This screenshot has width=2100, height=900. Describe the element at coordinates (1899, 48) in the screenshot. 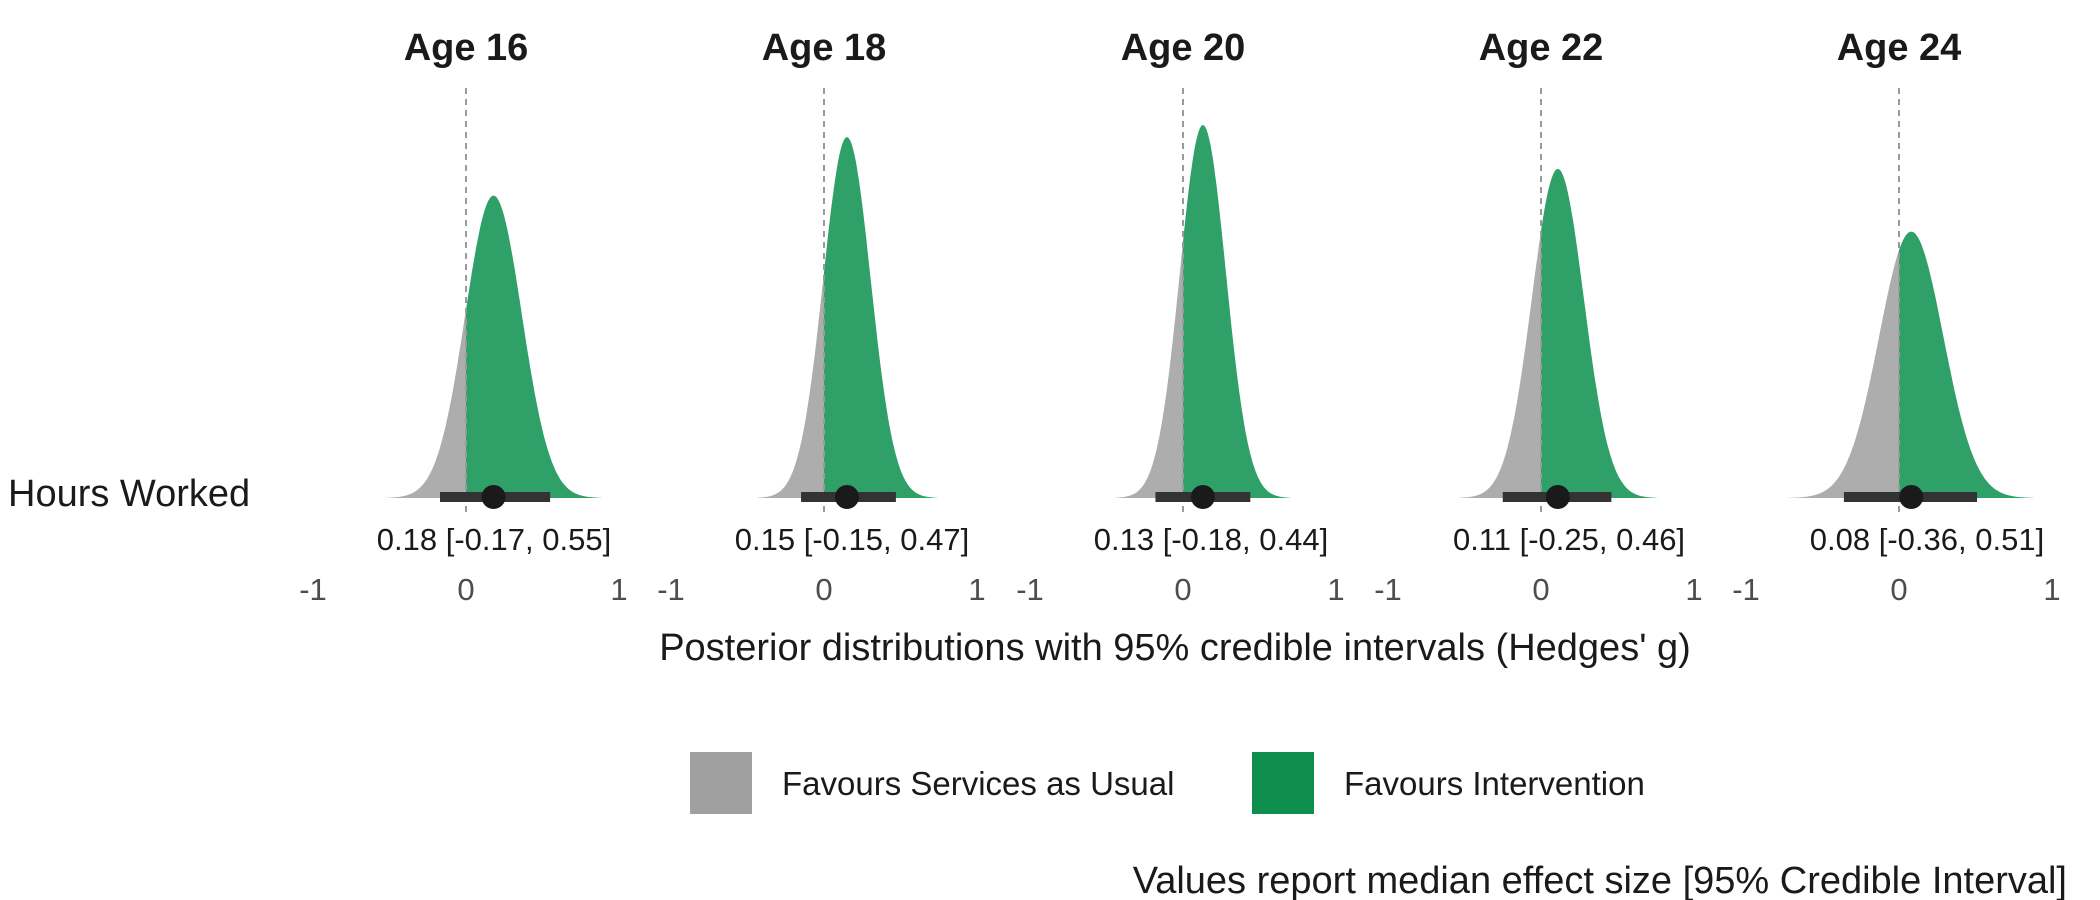

I see `panel-title: Age 24` at that location.